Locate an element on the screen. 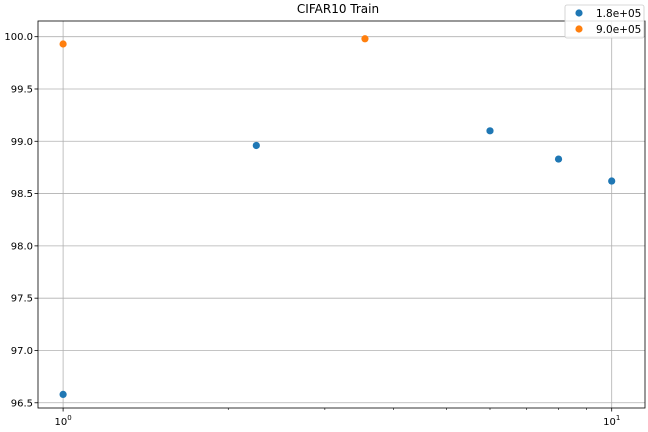  y-tick-label: 98.5 is located at coordinates (22, 194).